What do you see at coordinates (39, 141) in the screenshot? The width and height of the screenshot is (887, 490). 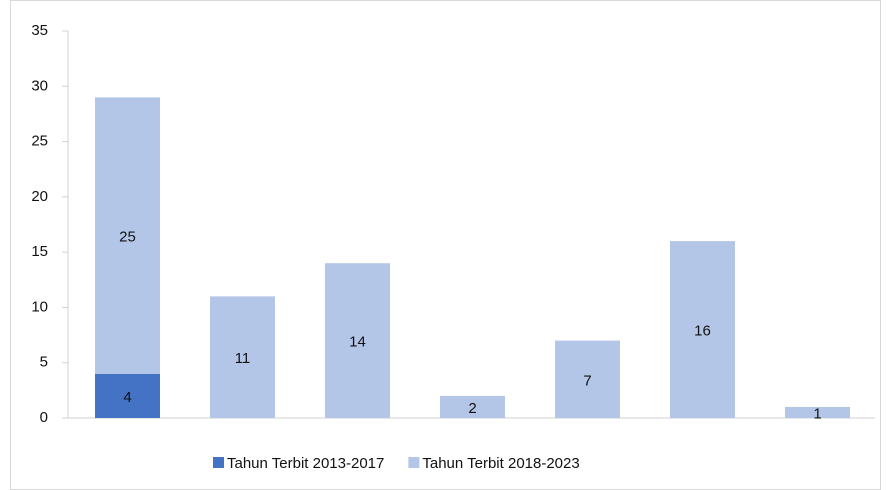 I see `y-tick-label: 25` at bounding box center [39, 141].